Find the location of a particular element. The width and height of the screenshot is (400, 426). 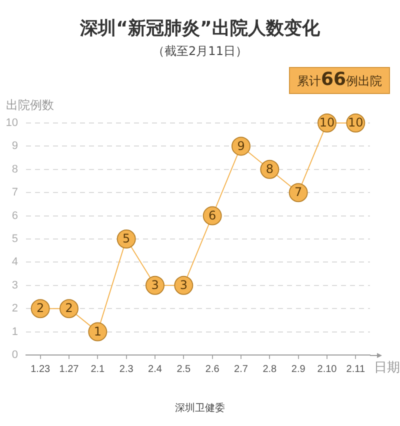

x-tick-label: 2.4 is located at coordinates (155, 369).